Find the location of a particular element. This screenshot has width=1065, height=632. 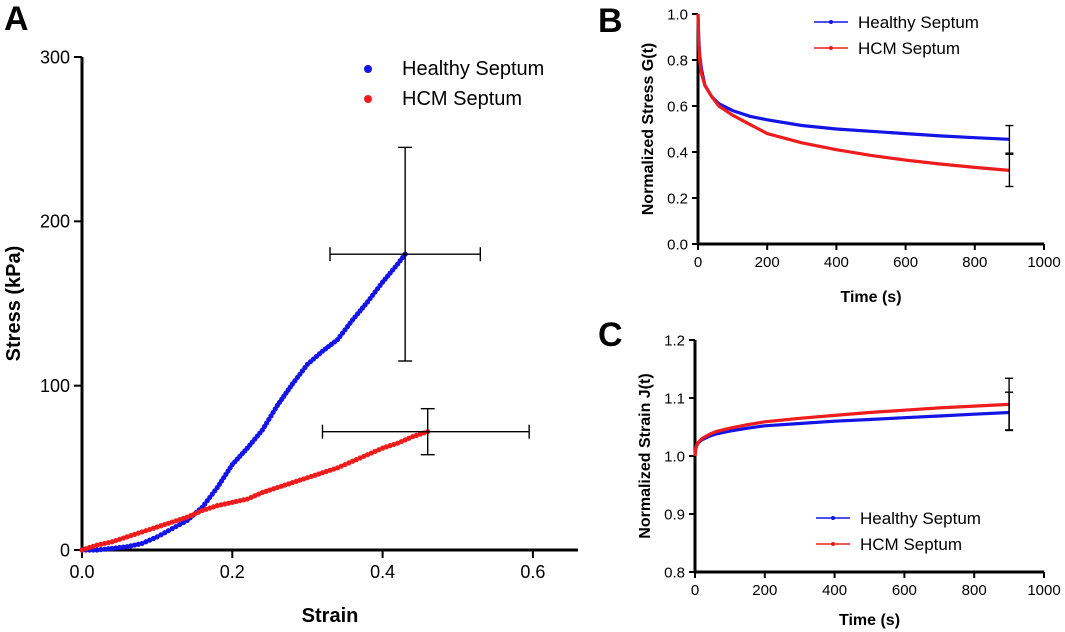

y-tick-label: 0.9 is located at coordinates (674, 514).